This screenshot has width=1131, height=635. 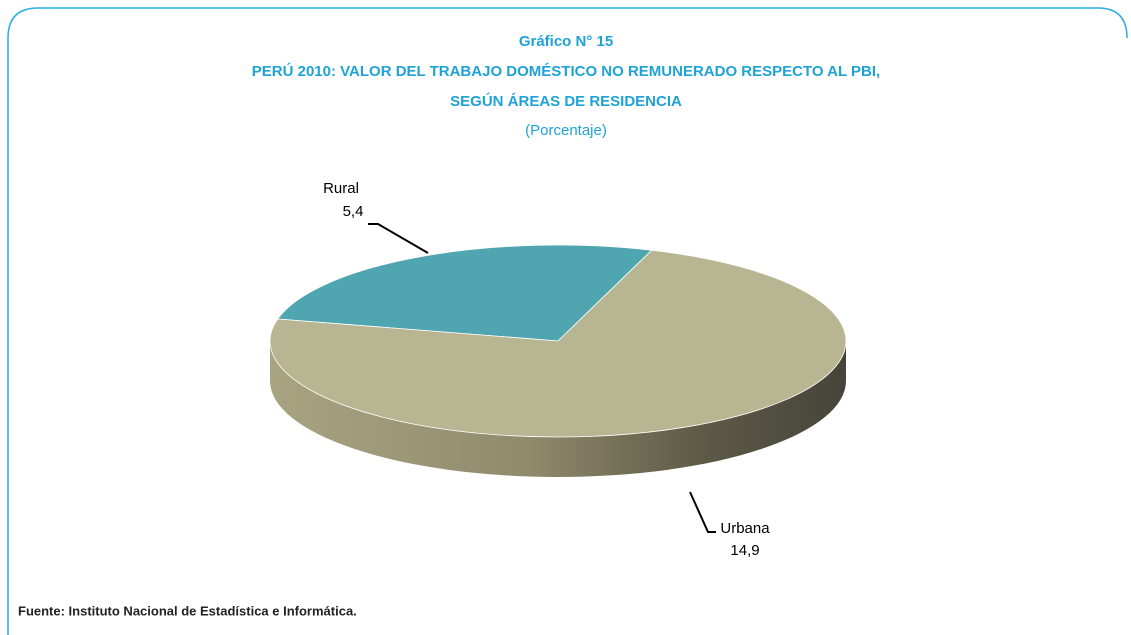 What do you see at coordinates (341, 188) in the screenshot?
I see `slice-label: Rural` at bounding box center [341, 188].